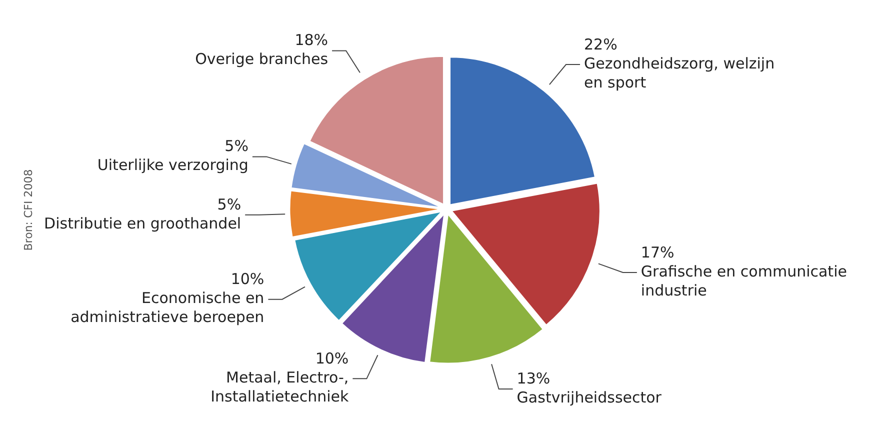 The height and width of the screenshot is (423, 893). Describe the element at coordinates (601, 44) in the screenshot. I see `data-label: 22%` at that location.